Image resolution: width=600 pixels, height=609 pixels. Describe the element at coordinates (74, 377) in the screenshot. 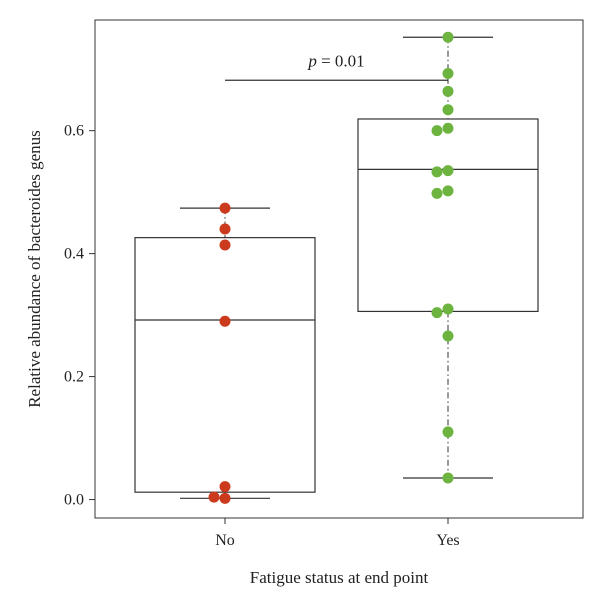

I see `y-tick-label: 0.2` at that location.